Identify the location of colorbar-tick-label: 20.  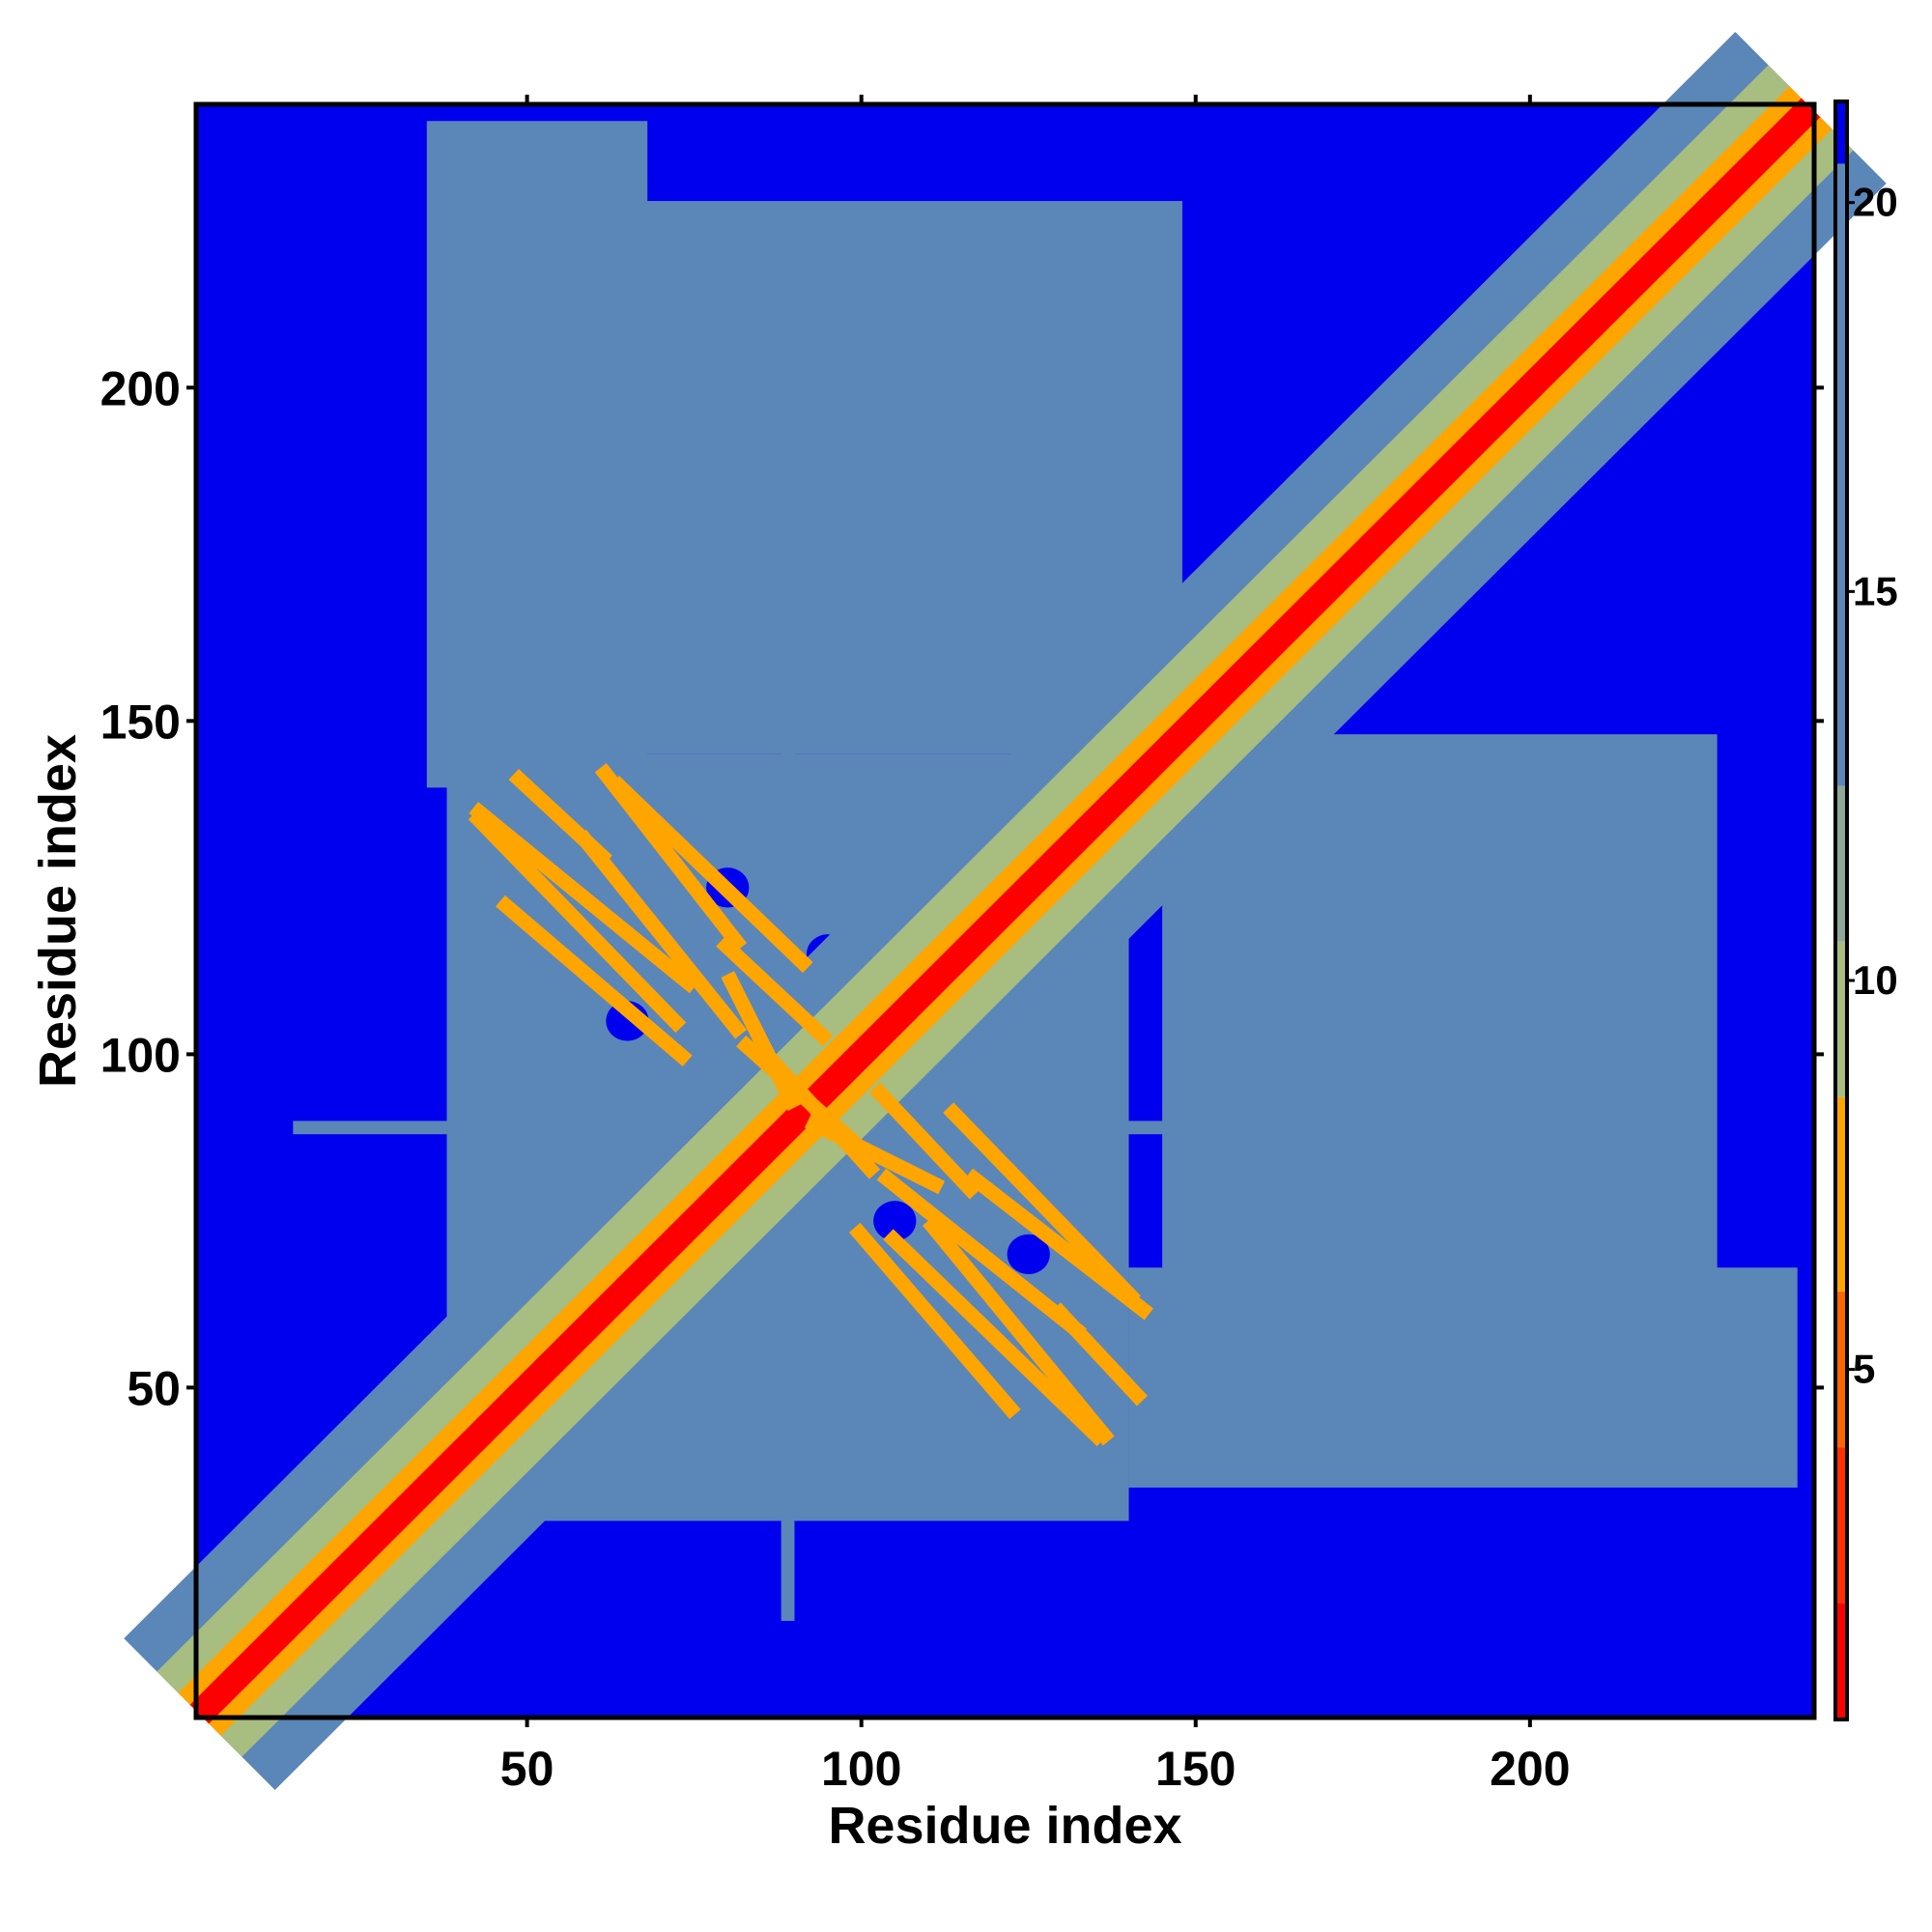
(1875, 202).